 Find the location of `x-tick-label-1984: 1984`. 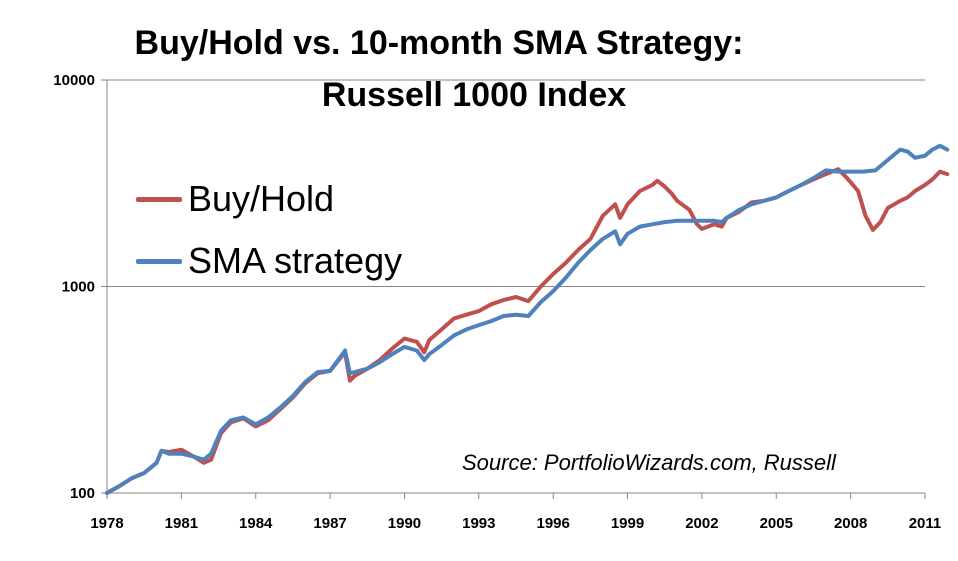

x-tick-label-1984: 1984 is located at coordinates (256, 523).